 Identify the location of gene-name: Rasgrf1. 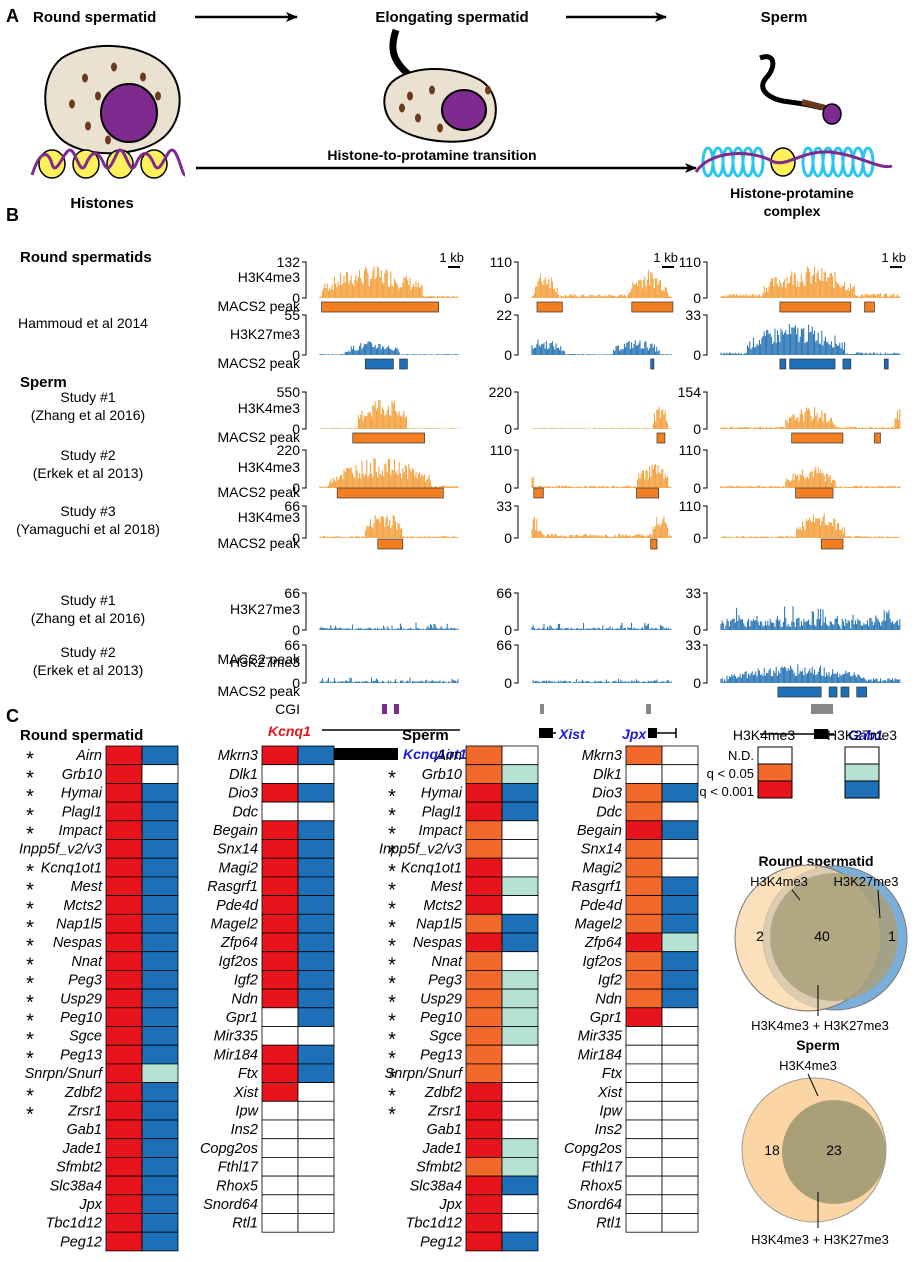
(232, 887).